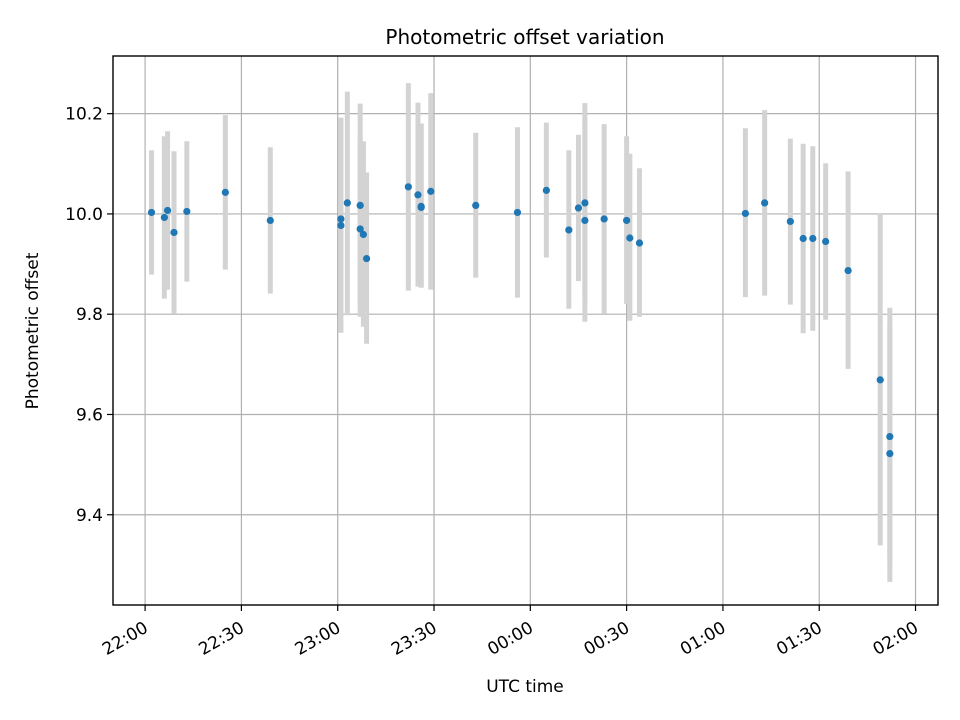 This screenshot has width=960, height=720. Describe the element at coordinates (524, 37) in the screenshot. I see `chart-title: Photometric offset variation` at that location.